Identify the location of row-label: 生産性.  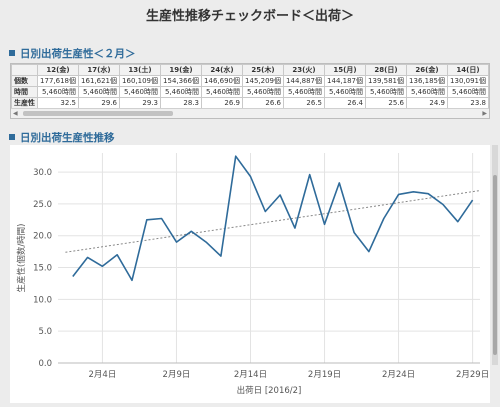
(24, 103).